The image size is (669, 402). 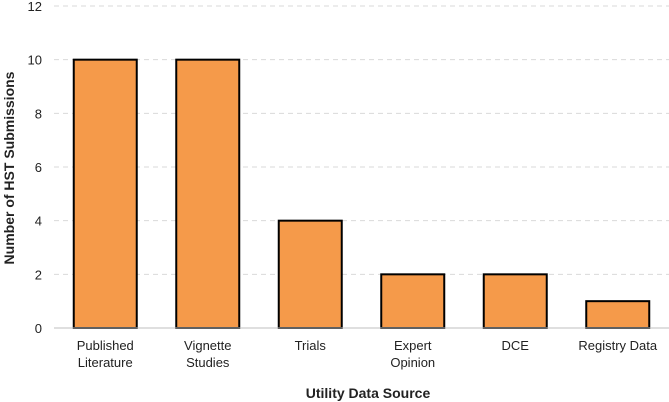 I want to click on x-tick-label: Expert Opinion, so click(x=412, y=354).